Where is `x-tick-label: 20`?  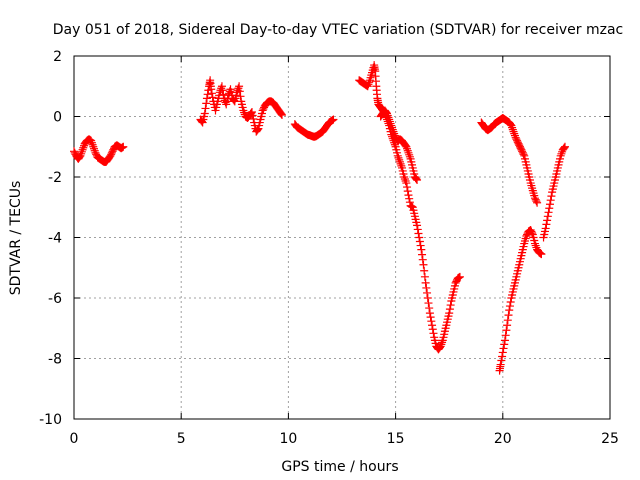 x-tick-label: 20 is located at coordinates (503, 439).